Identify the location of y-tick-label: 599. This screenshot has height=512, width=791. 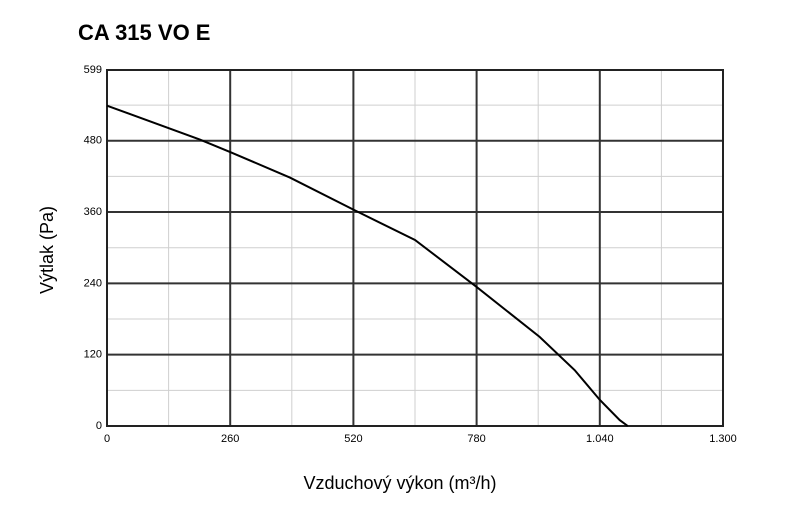
(93, 70).